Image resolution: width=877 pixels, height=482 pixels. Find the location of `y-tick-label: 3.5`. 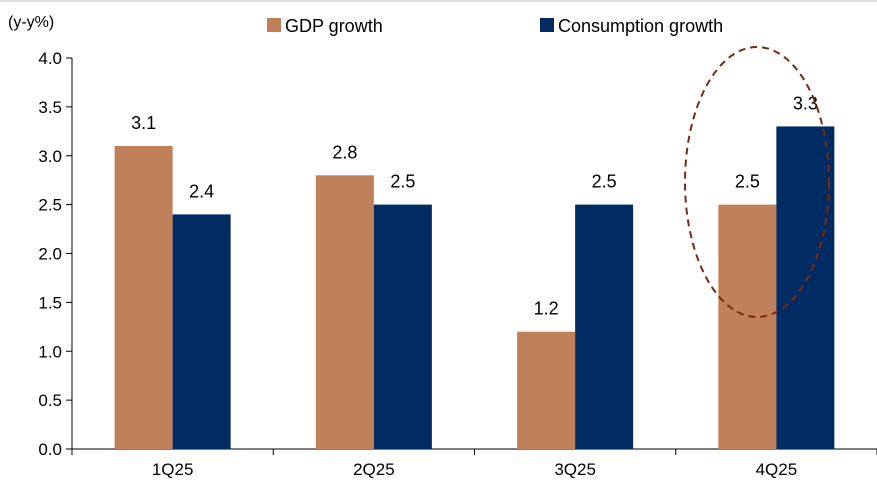

y-tick-label: 3.5 is located at coordinates (50, 107).